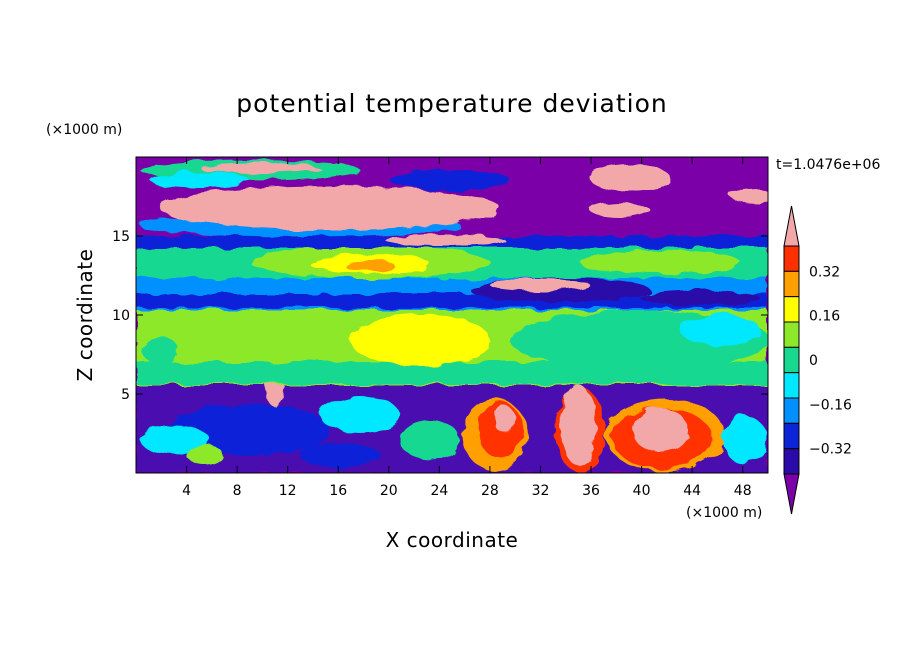 Image resolution: width=904 pixels, height=654 pixels. Describe the element at coordinates (824, 272) in the screenshot. I see `colorbar-label: 0.32` at that location.